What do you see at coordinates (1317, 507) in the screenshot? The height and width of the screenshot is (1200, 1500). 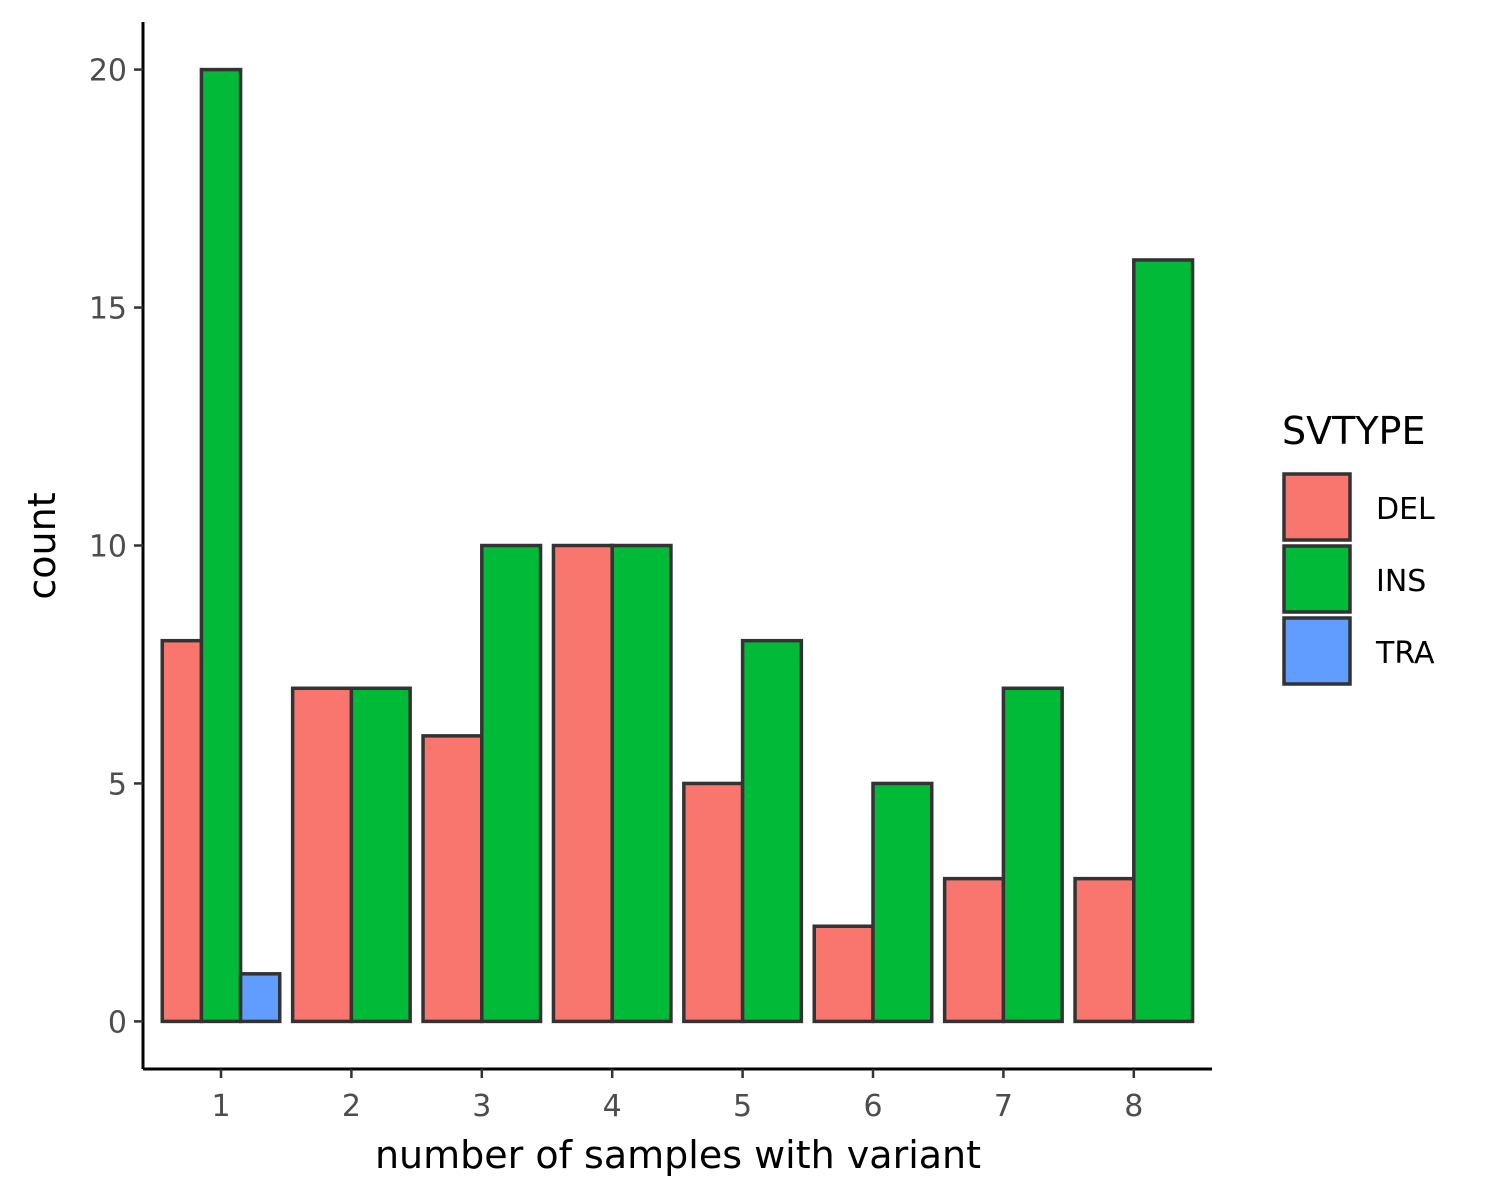 I see `legend-key-del` at bounding box center [1317, 507].